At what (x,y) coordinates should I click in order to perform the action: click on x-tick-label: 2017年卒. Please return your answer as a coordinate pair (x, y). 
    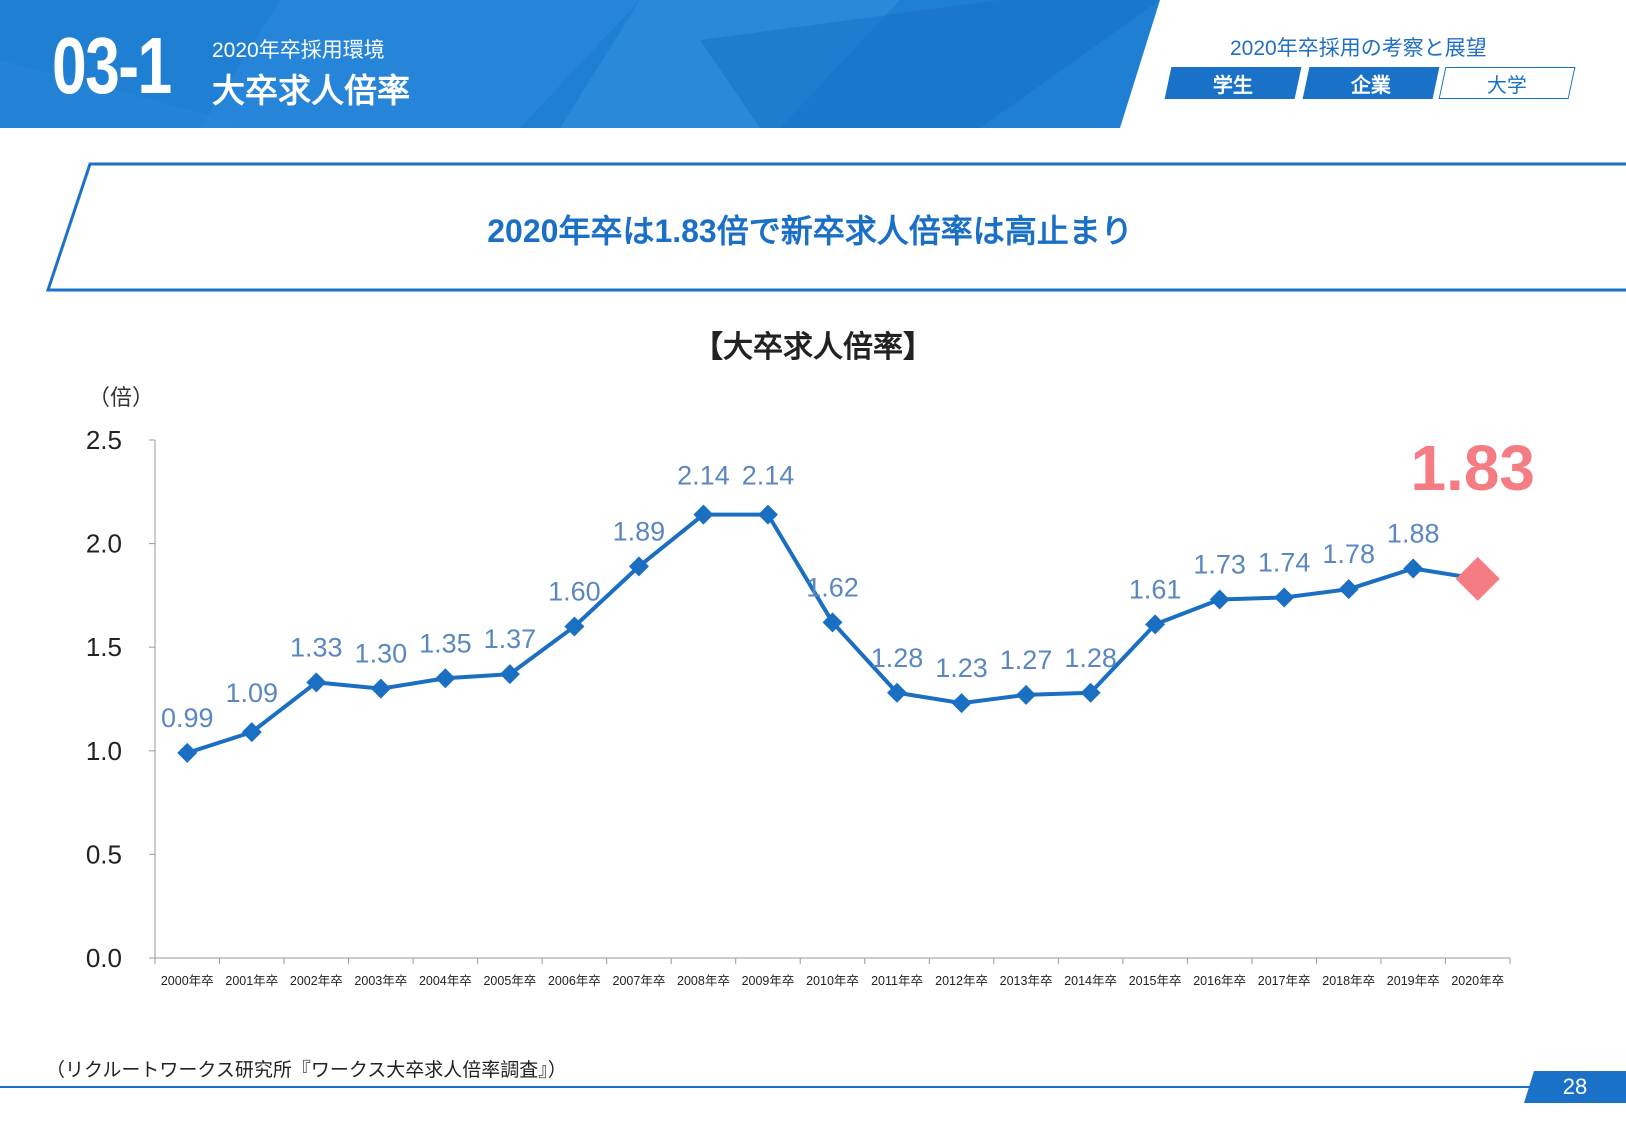
    Looking at the image, I should click on (1284, 981).